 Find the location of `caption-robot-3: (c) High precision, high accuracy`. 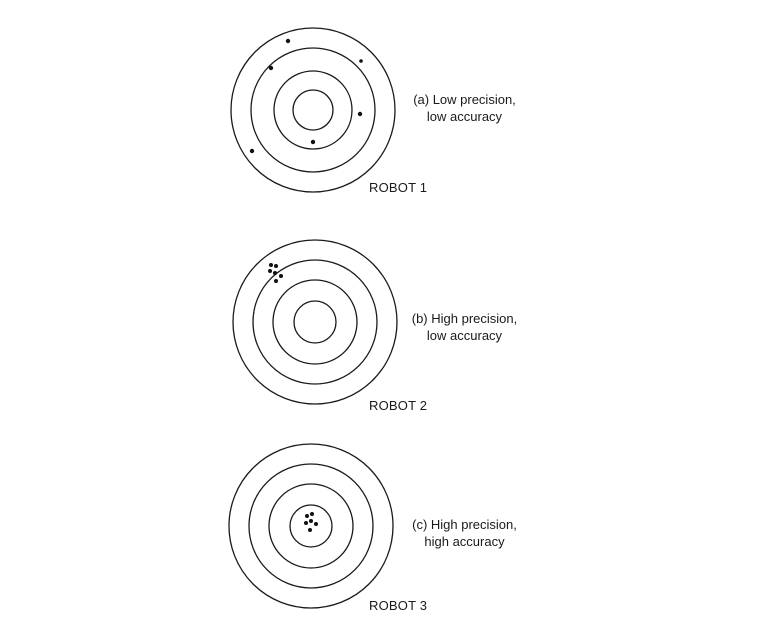

caption-robot-3: (c) High precision, high accuracy is located at coordinates (464, 533).